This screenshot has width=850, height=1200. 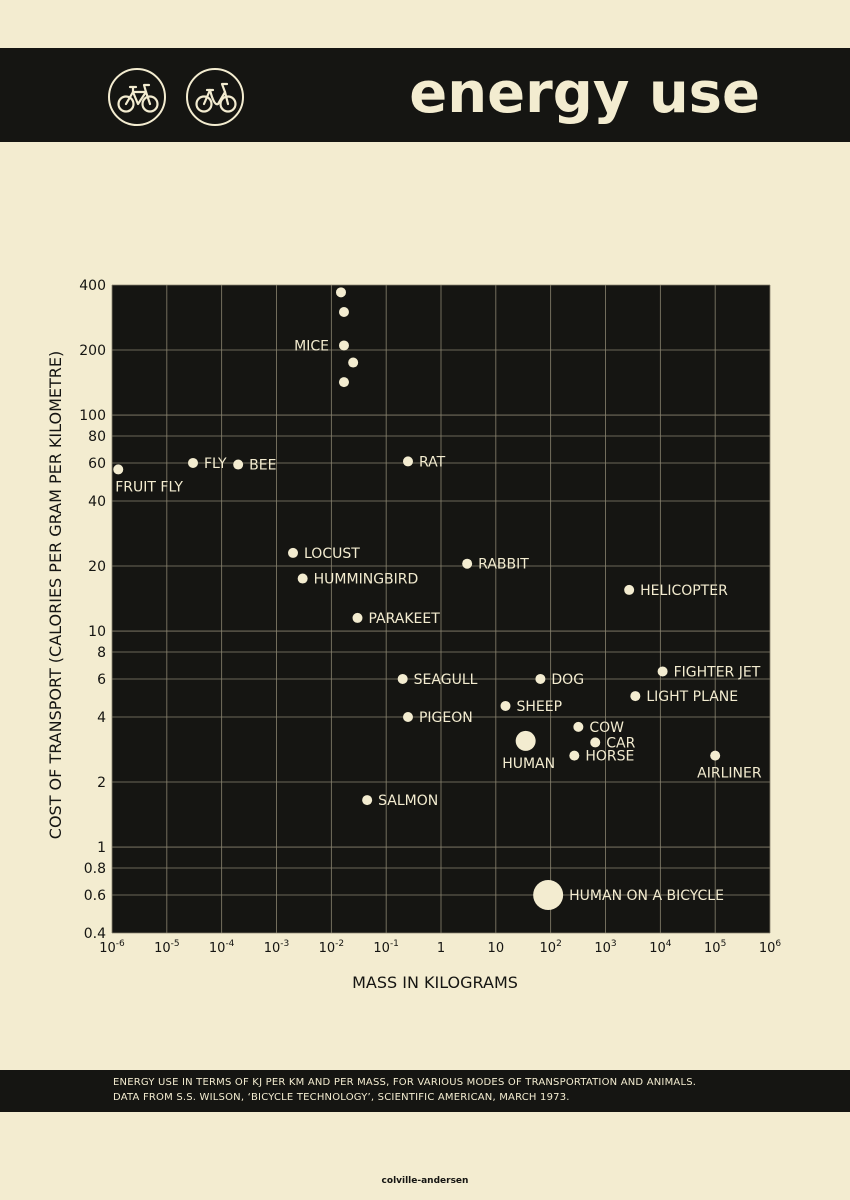 I want to click on data-label: SALMON, so click(x=408, y=801).